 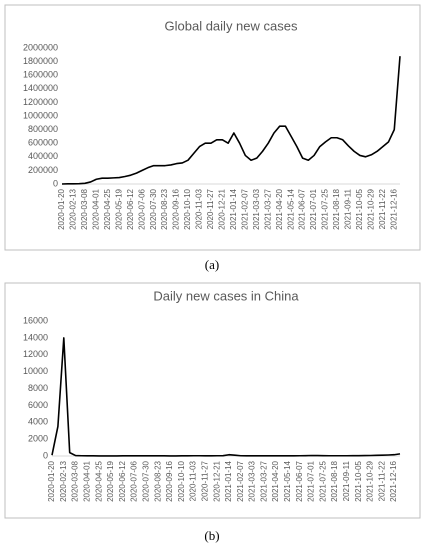 I want to click on chart-title: Global daily new cases, so click(x=231, y=25).